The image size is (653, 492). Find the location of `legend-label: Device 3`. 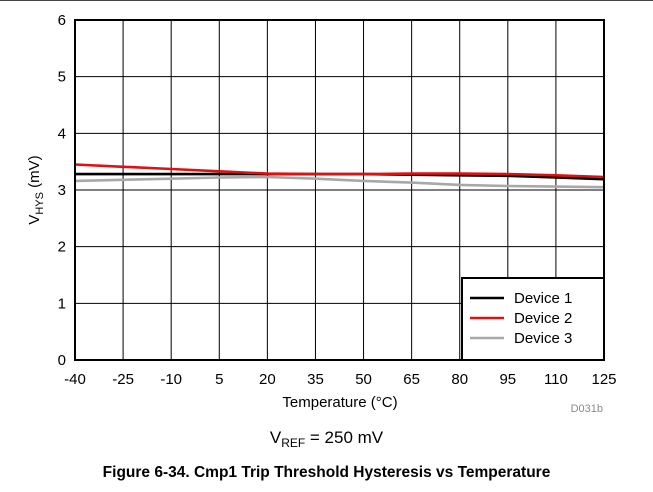

legend-label: Device 3 is located at coordinates (543, 338).